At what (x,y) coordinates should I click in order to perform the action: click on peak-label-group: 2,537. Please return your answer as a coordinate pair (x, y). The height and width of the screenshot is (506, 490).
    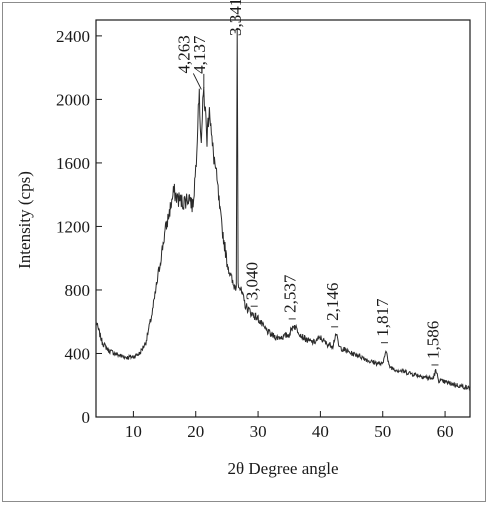
    Looking at the image, I should click on (290, 297).